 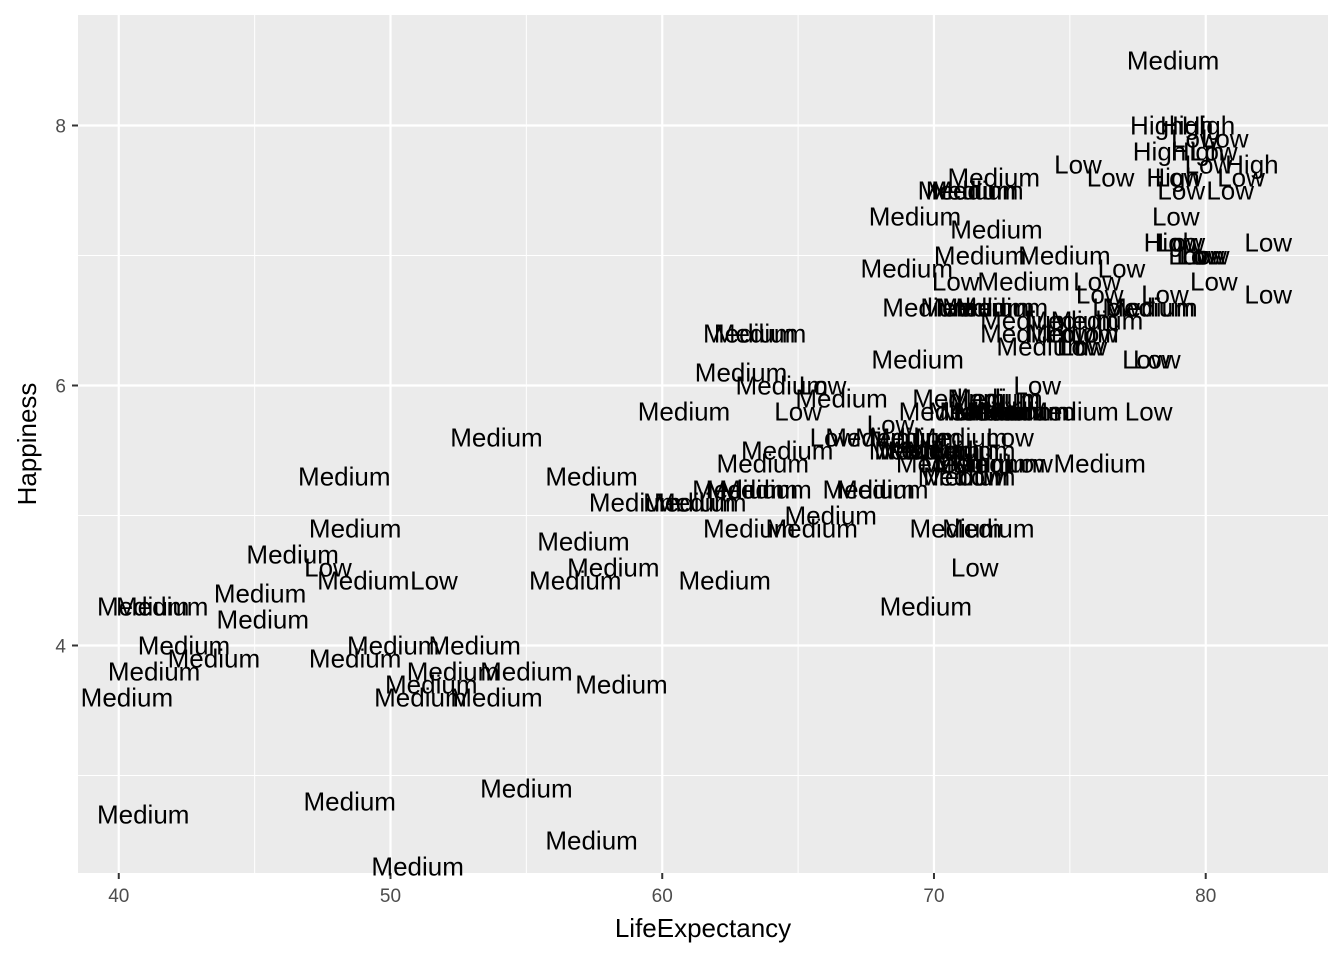 What do you see at coordinates (60, 647) in the screenshot?
I see `y-tick-label: 4` at bounding box center [60, 647].